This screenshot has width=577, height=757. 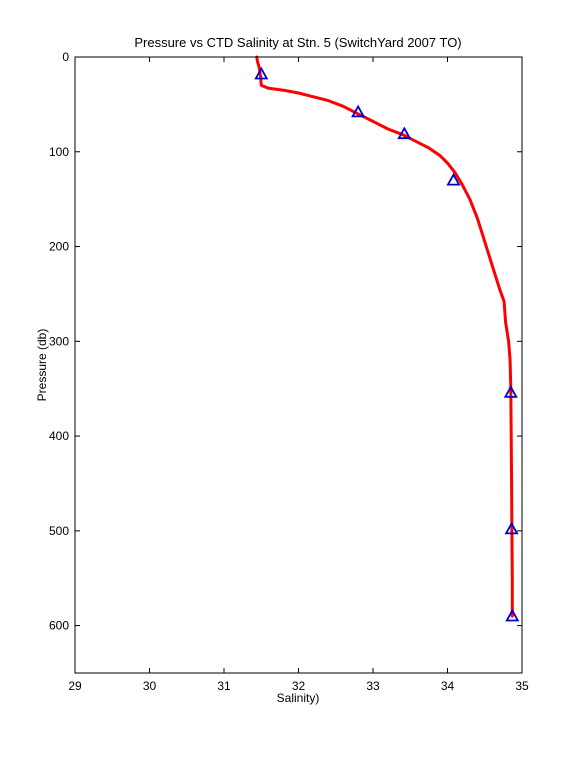 What do you see at coordinates (59, 436) in the screenshot?
I see `y-tick-label: 400` at bounding box center [59, 436].